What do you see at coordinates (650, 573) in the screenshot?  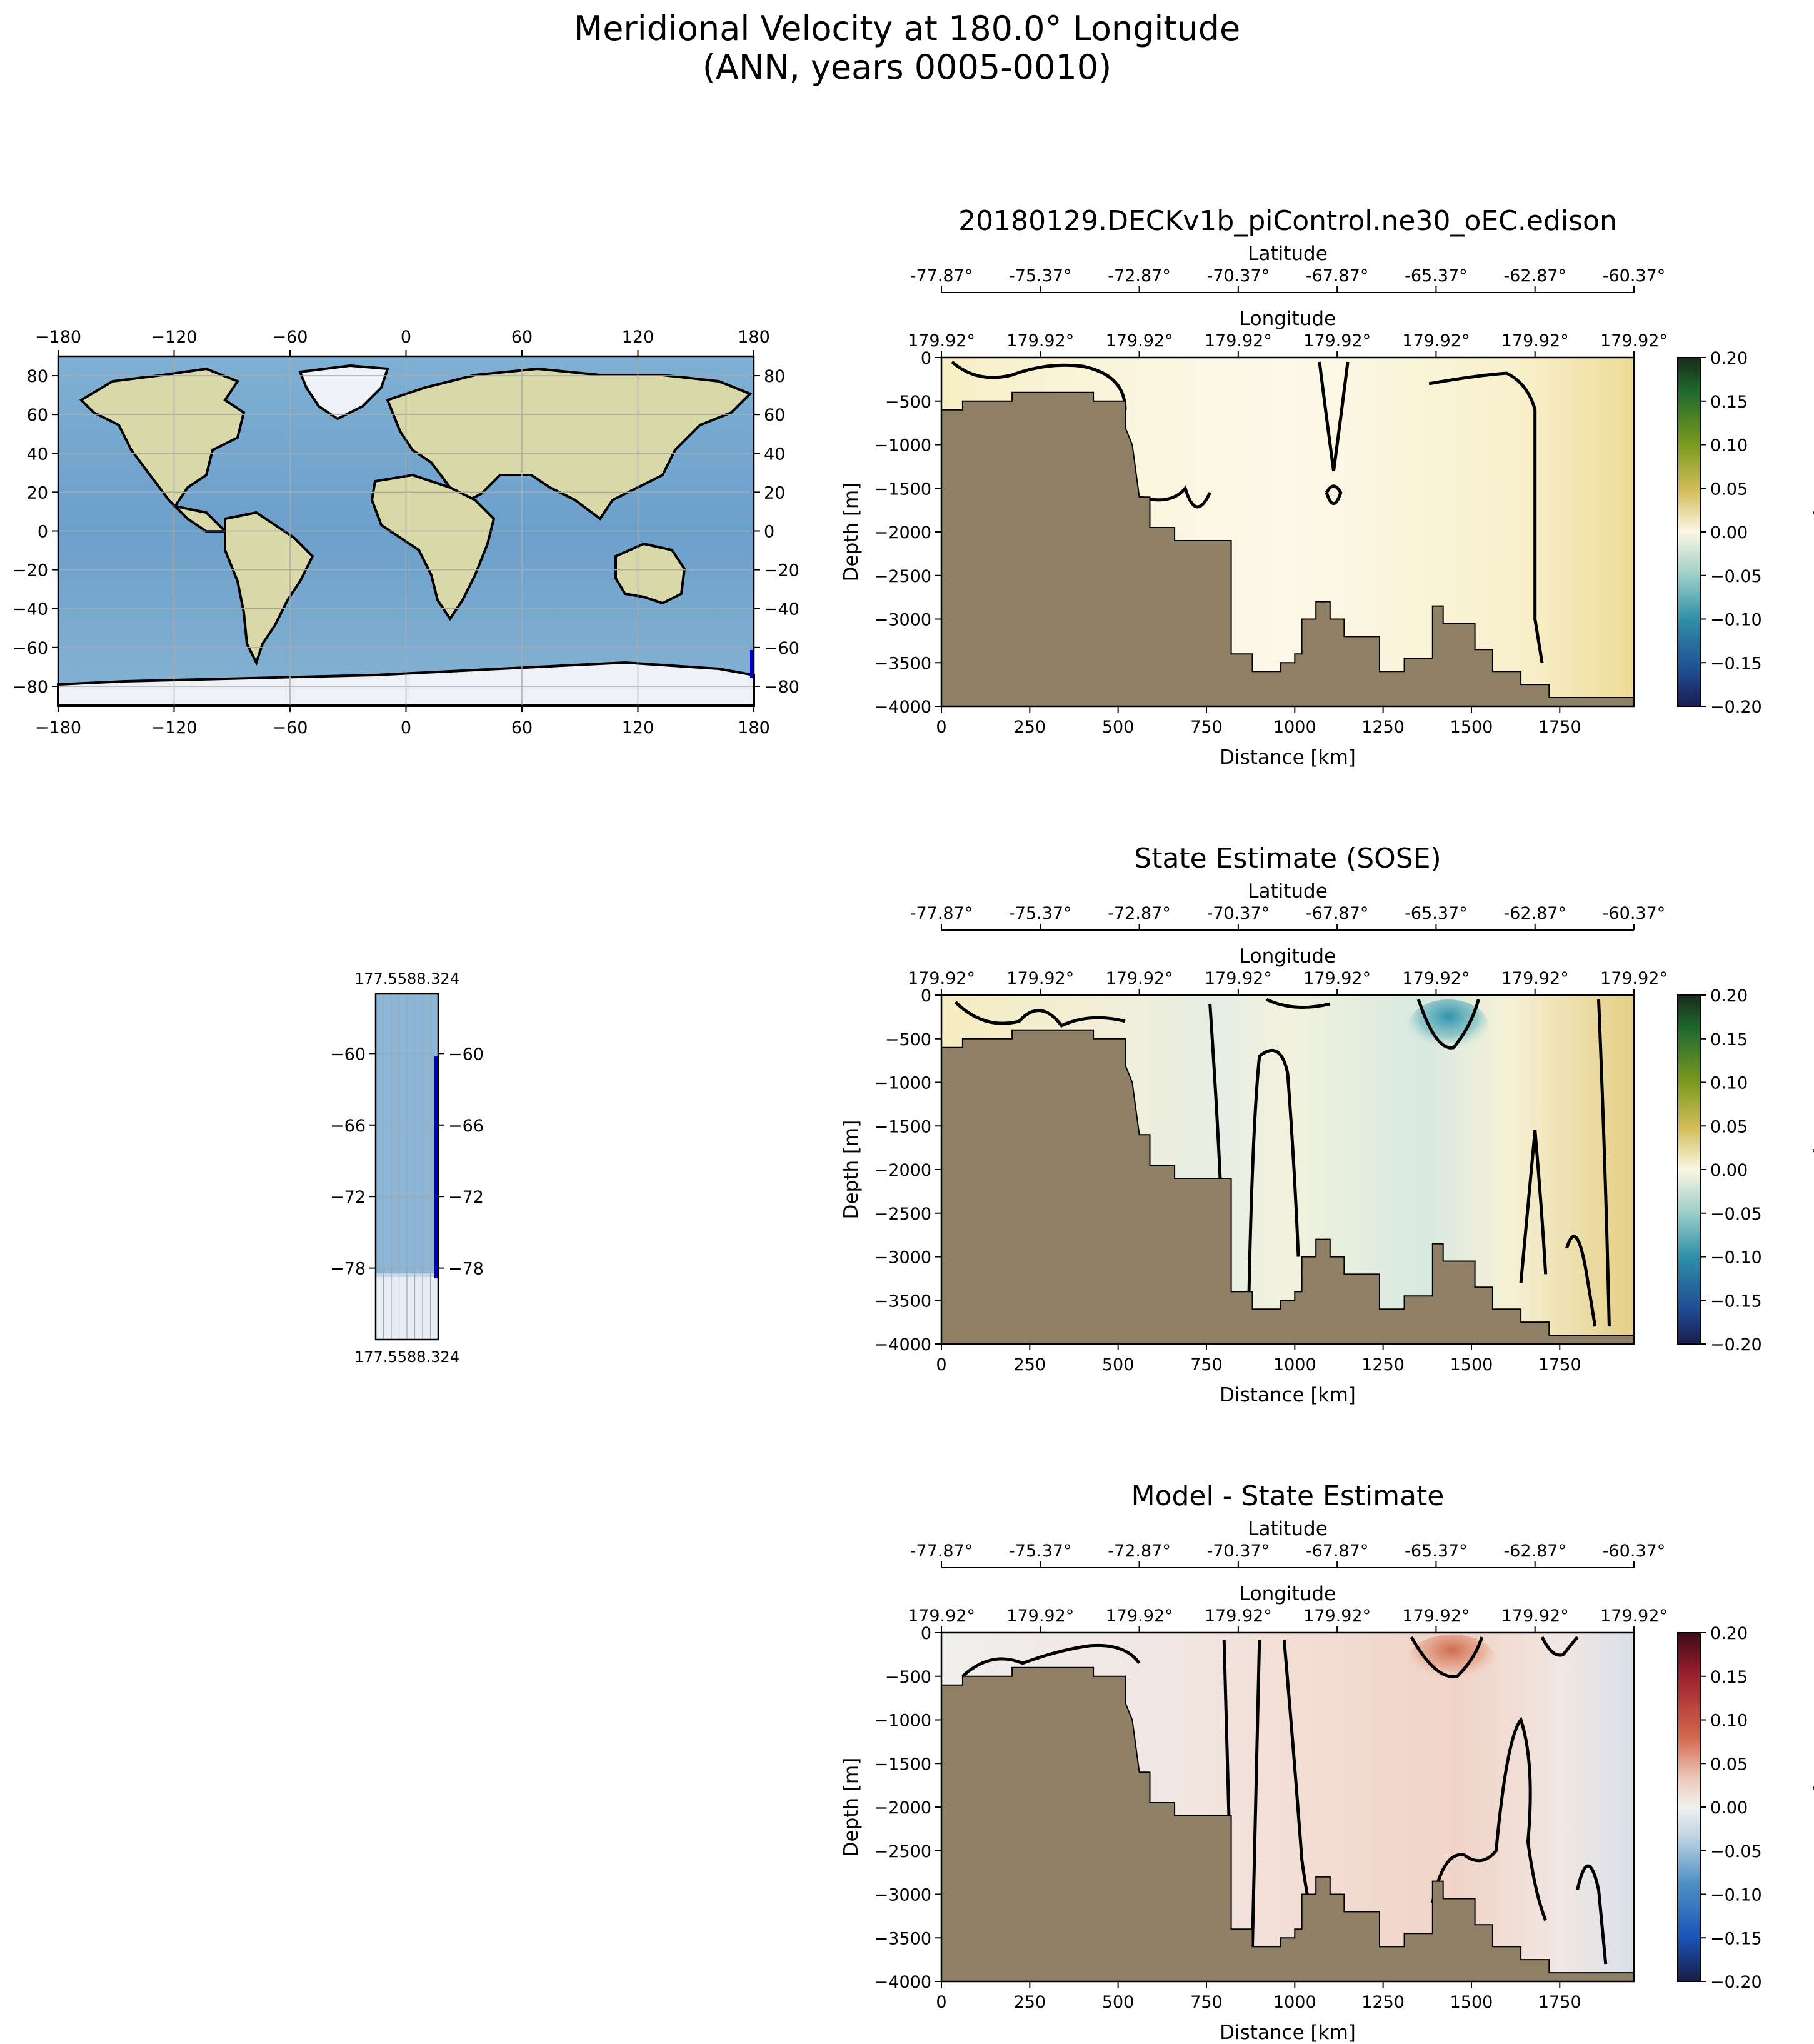 I see `continent-australia` at bounding box center [650, 573].